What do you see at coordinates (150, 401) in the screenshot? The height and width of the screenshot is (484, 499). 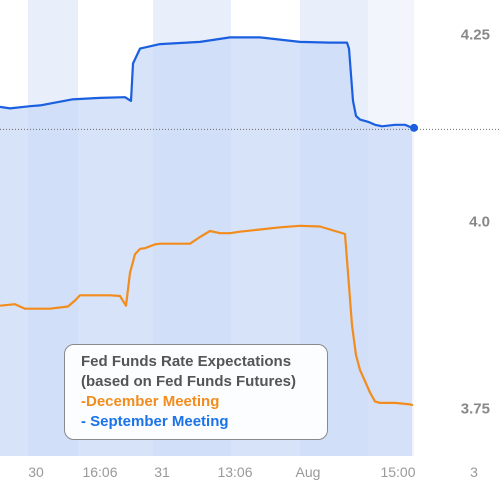 I see `legend-december: -December Meeting` at bounding box center [150, 401].